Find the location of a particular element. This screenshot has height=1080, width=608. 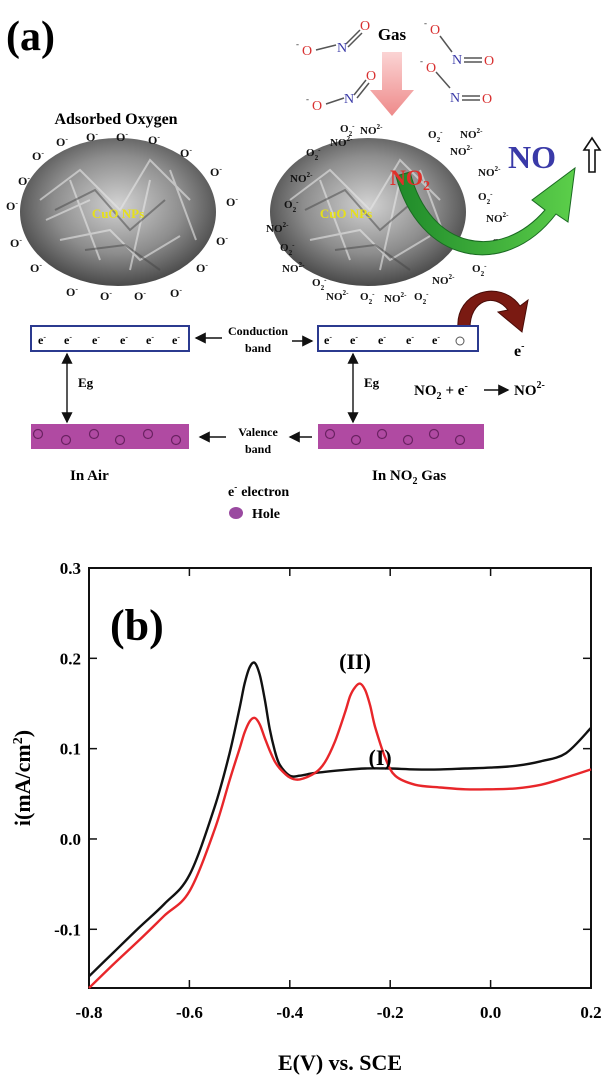

conduction-label: Conduction is located at coordinates (258, 331).